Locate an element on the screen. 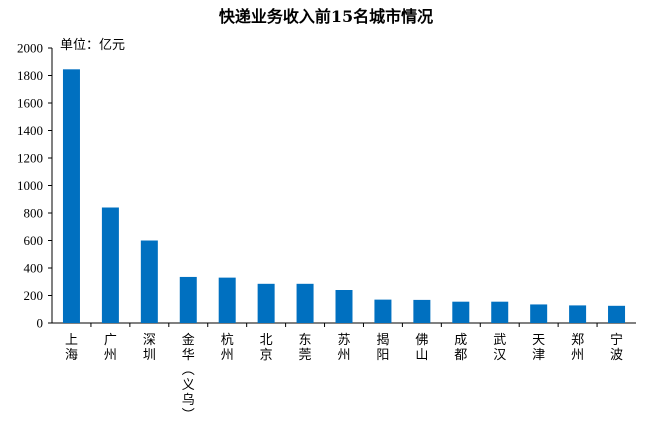 This screenshot has width=652, height=432. x-category-label: 深圳 is located at coordinates (149, 348).